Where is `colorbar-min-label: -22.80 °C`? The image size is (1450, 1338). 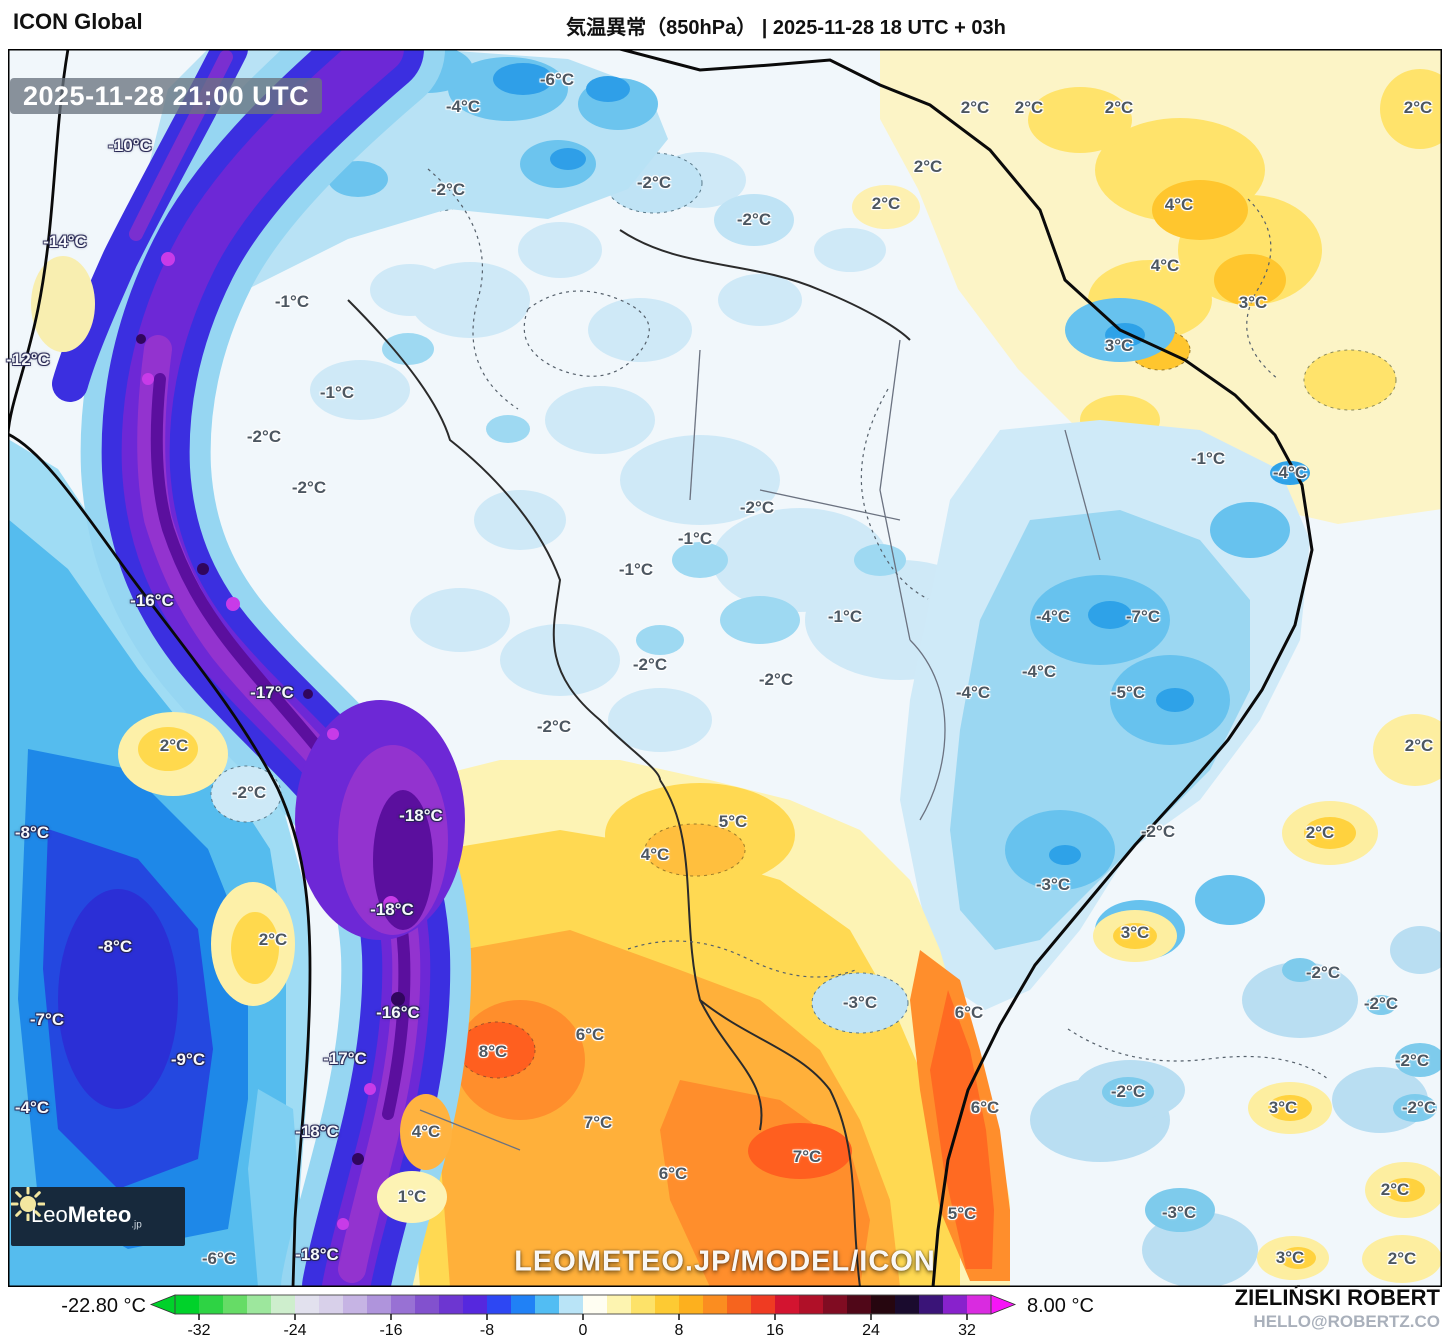 colorbar-min-label: -22.80 °C is located at coordinates (103, 1306).